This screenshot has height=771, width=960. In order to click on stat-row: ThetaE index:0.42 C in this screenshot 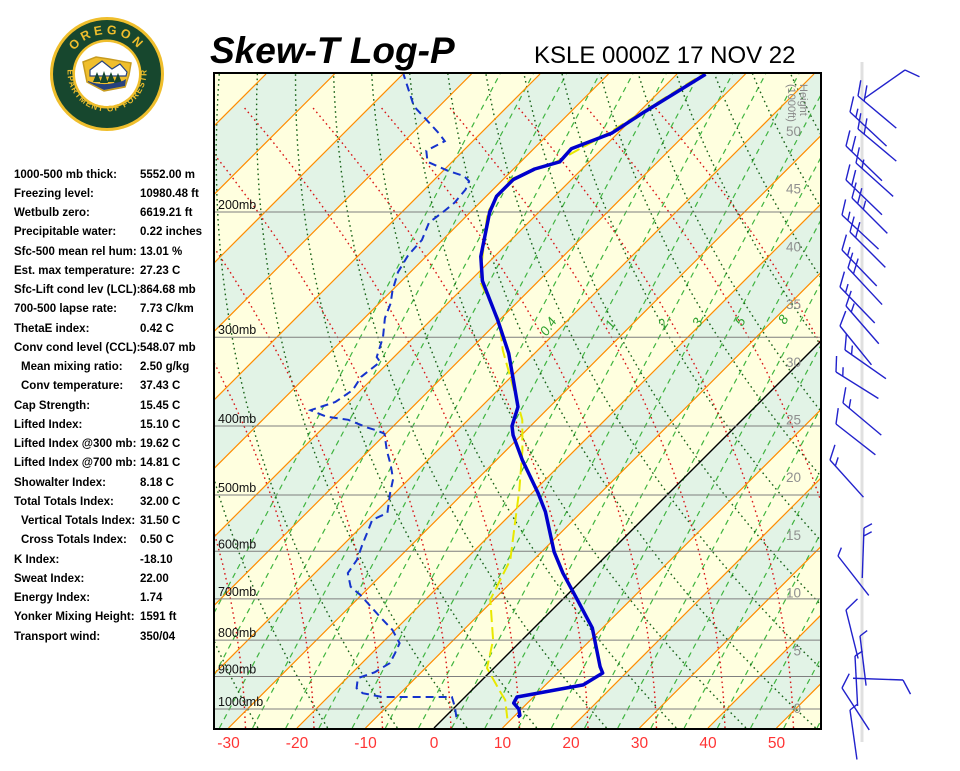, I will do `click(114, 328)`.